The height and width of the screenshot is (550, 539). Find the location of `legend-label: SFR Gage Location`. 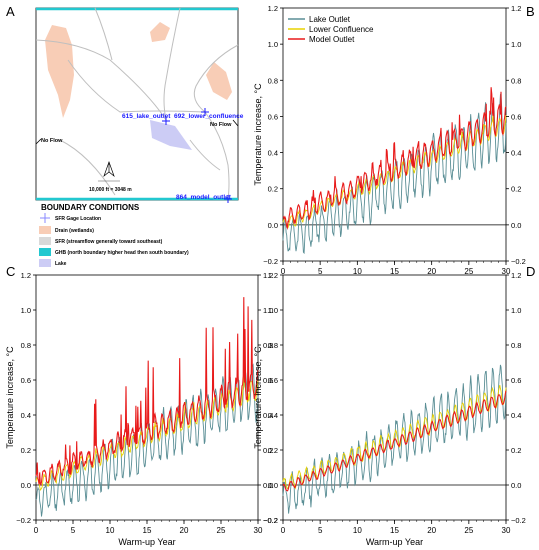

legend-label: SFR Gage Location is located at coordinates (78, 219).